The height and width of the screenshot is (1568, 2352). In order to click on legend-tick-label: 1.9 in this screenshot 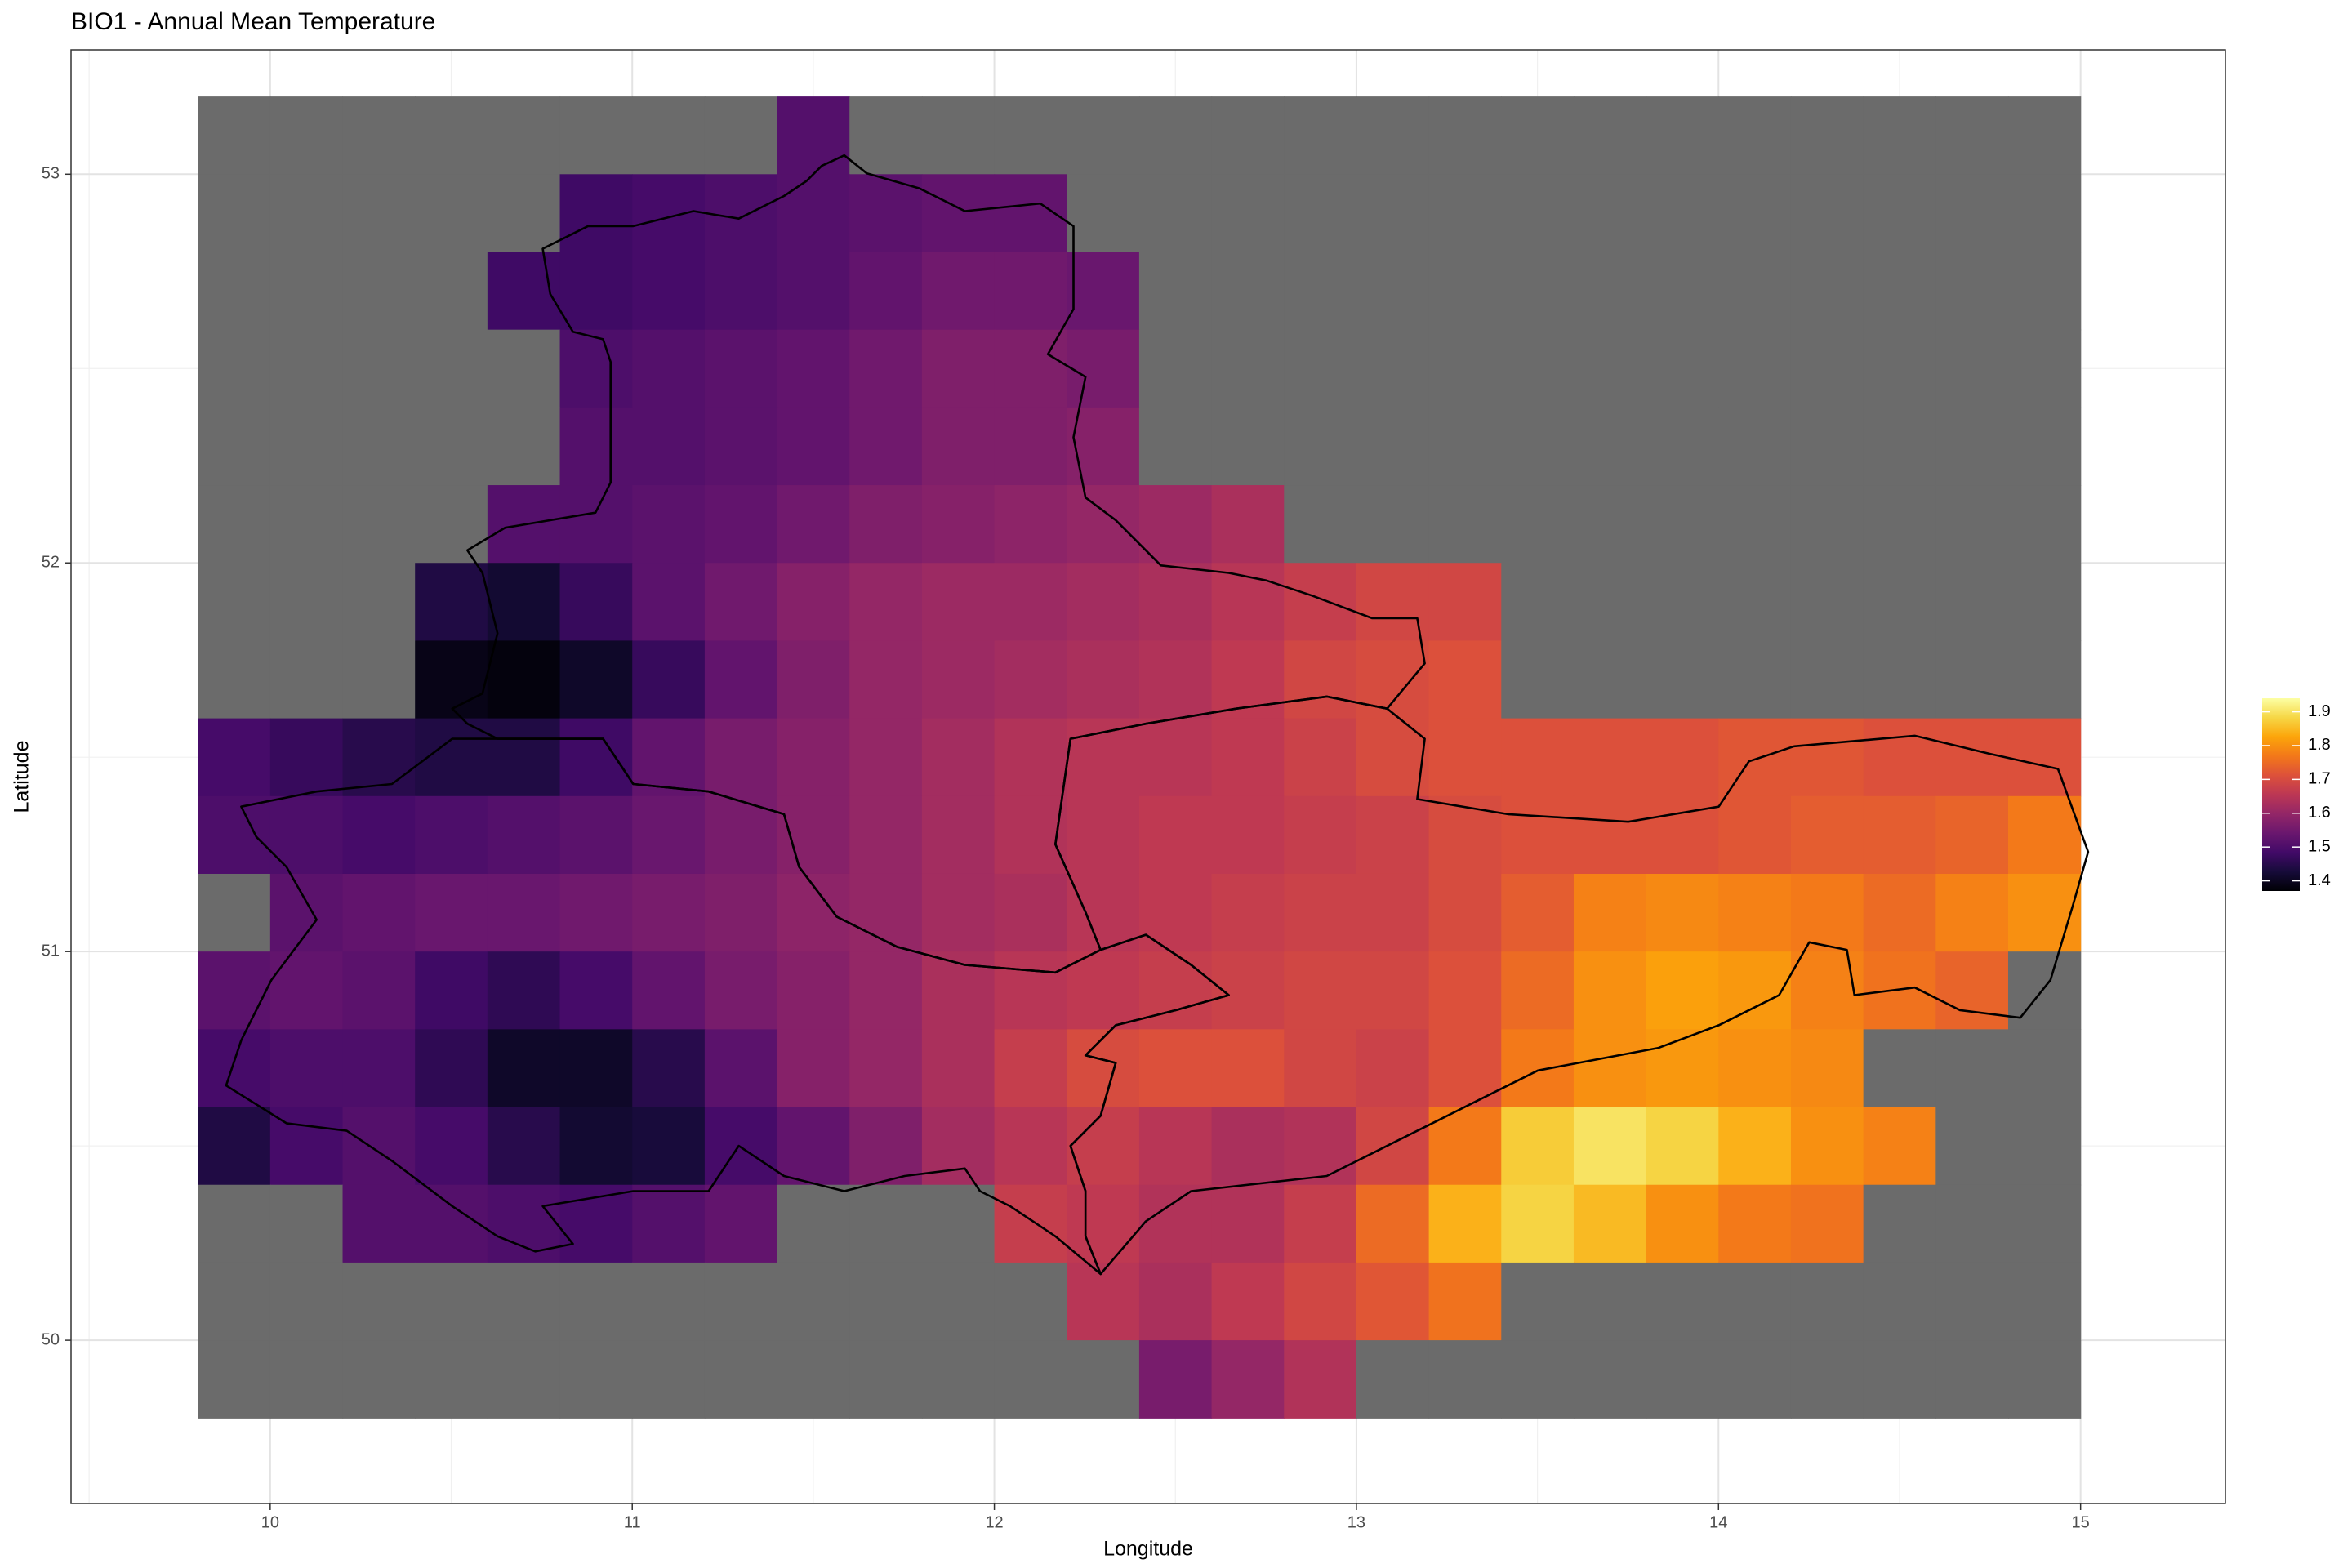, I will do `click(2319, 711)`.